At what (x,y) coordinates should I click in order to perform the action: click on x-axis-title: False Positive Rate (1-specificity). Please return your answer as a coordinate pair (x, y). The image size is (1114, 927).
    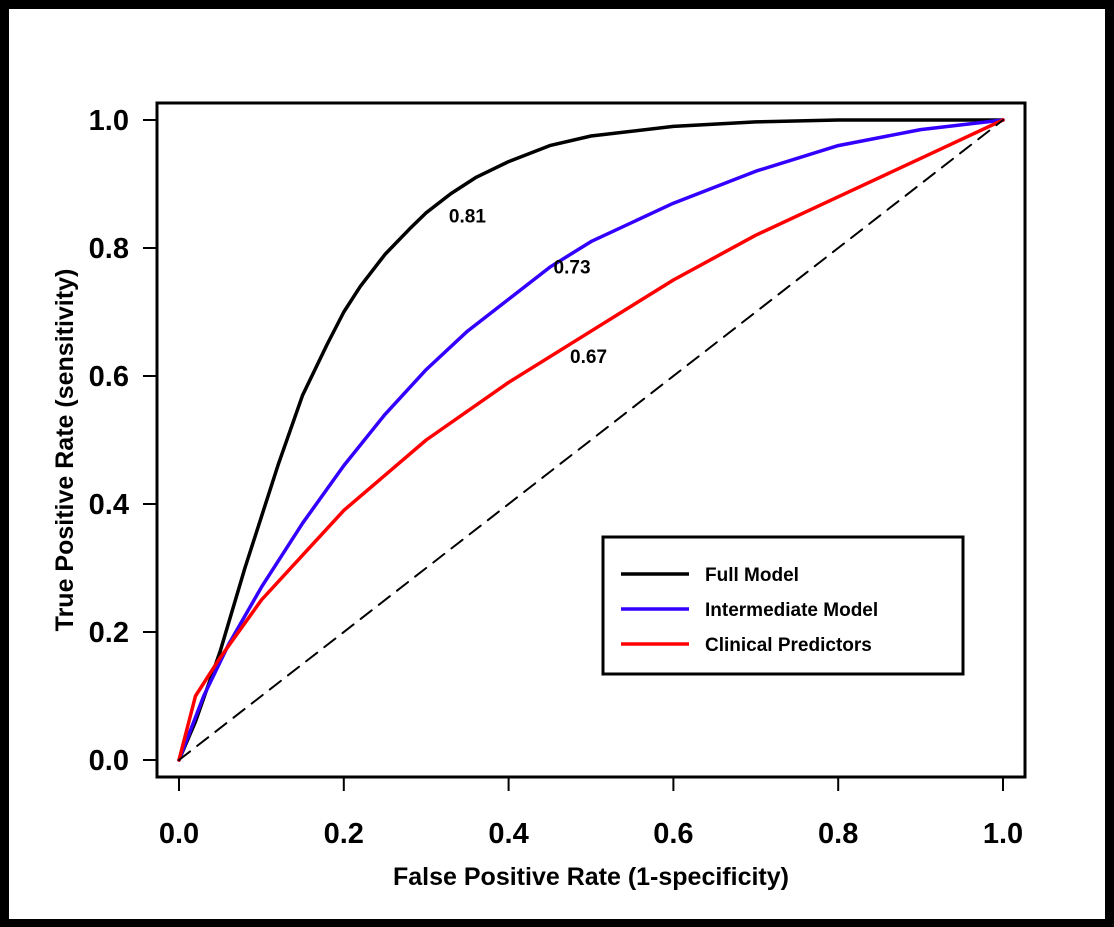
    Looking at the image, I should click on (591, 877).